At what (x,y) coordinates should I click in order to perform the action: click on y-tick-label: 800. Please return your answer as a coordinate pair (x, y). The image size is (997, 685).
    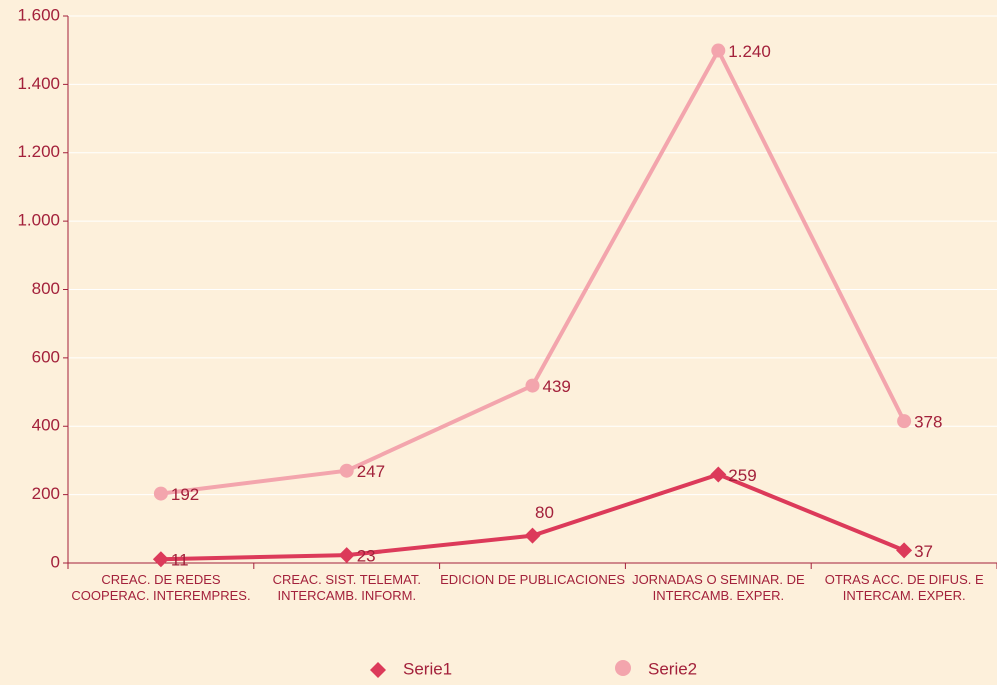
    Looking at the image, I should click on (46, 288).